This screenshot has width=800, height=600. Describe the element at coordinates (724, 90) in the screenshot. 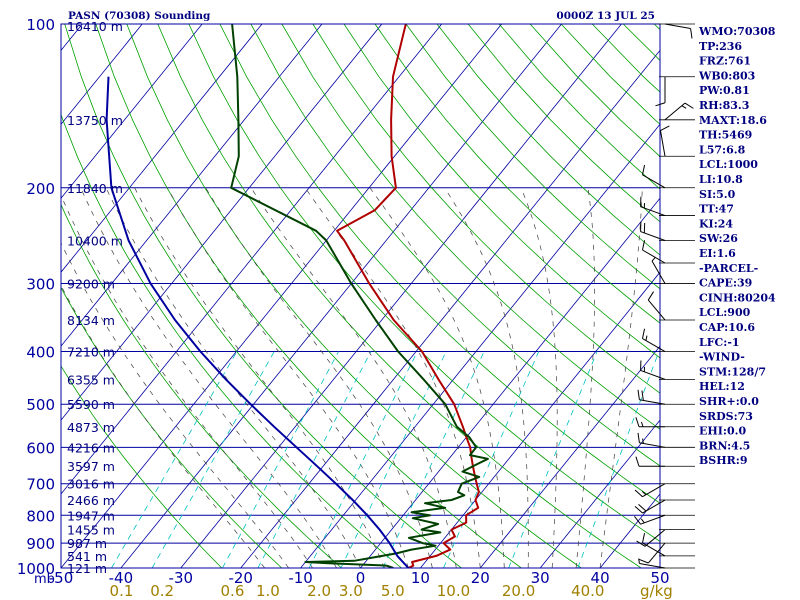

I see `index-value: PW:0.81` at that location.